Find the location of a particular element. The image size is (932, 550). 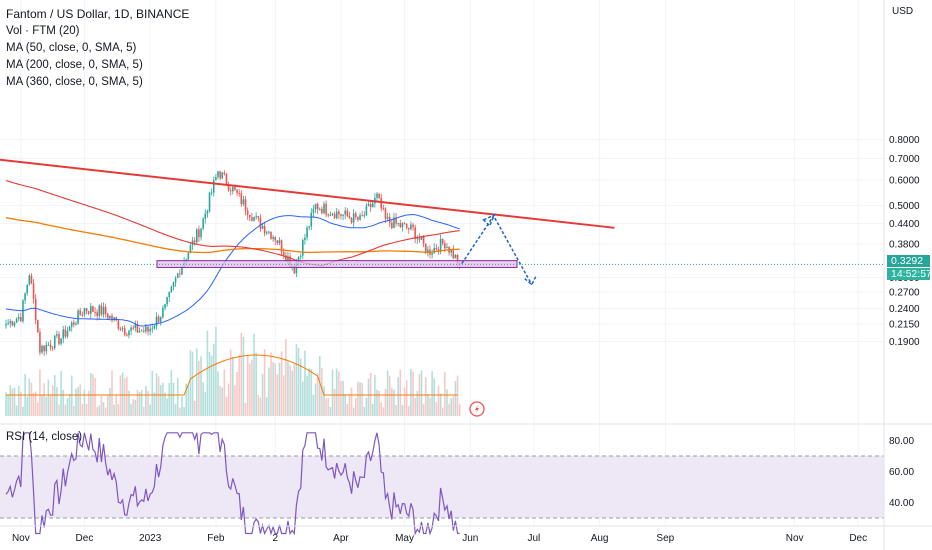

symbol-title: Fantom / US Dollar, 1D, BINANCE is located at coordinates (98, 14).